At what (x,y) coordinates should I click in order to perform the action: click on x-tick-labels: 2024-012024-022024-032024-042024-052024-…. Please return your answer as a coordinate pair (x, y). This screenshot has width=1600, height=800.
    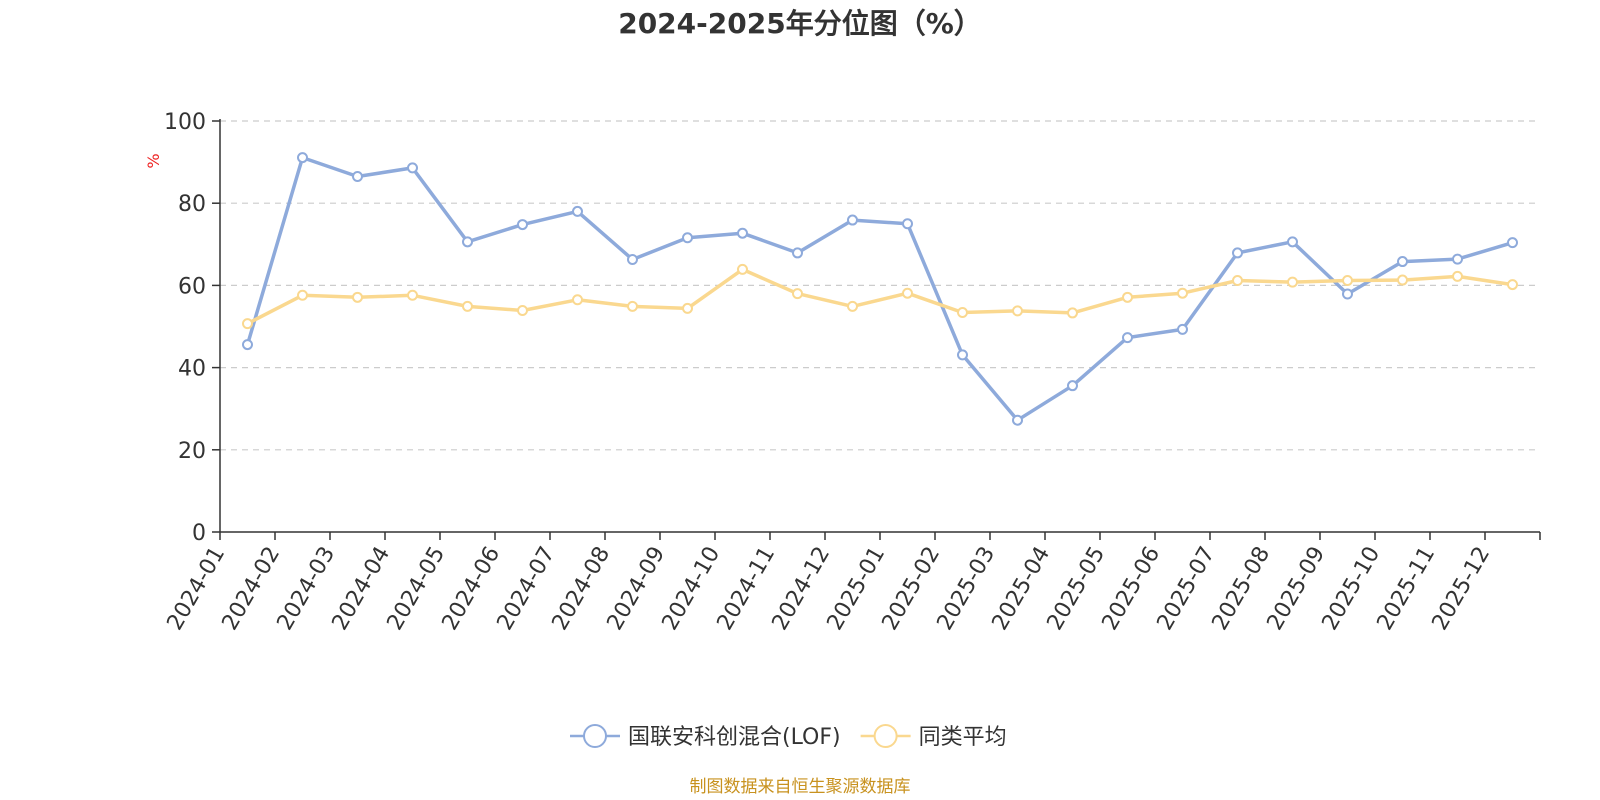
    Looking at the image, I should click on (829, 589).